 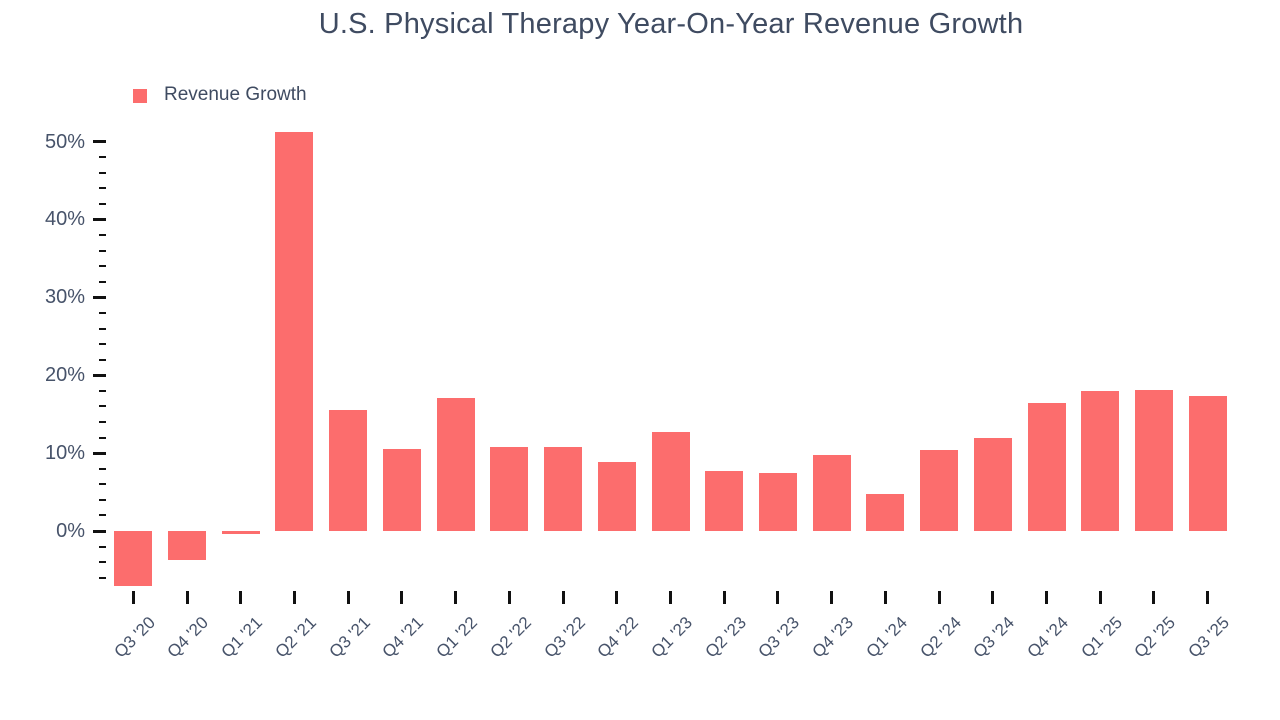 What do you see at coordinates (1101, 637) in the screenshot?
I see `x-axis-tick-label: Q1 '25` at bounding box center [1101, 637].